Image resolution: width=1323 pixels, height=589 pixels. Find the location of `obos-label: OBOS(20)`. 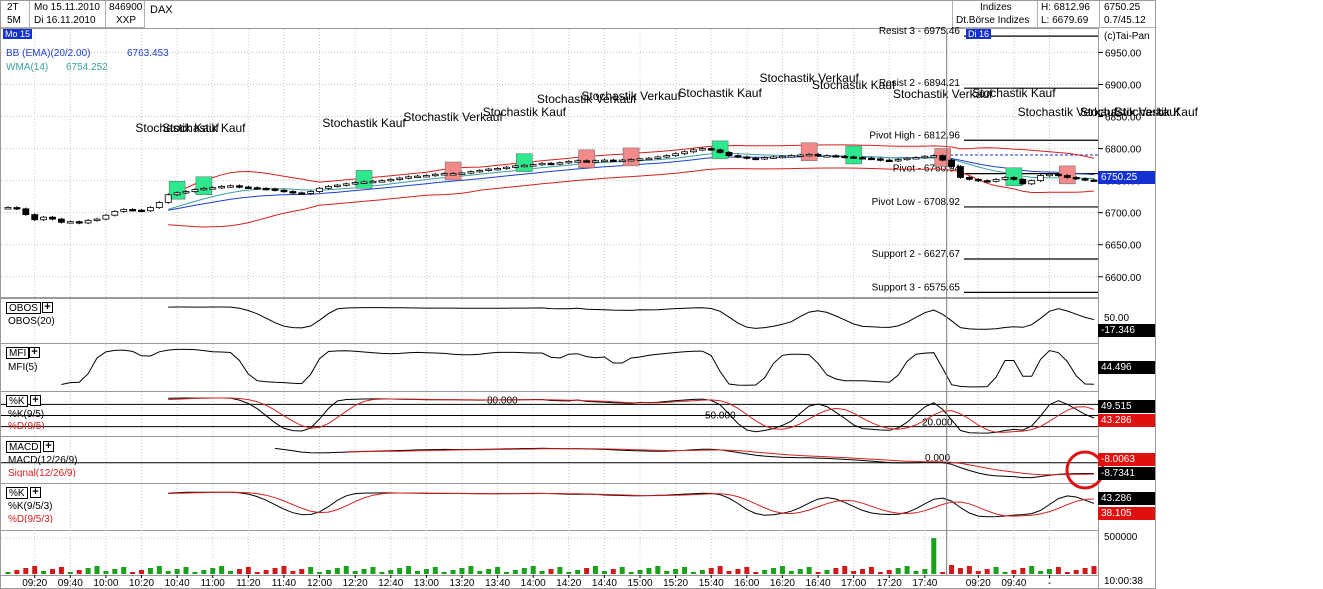

obos-label: OBOS(20) is located at coordinates (31, 321).